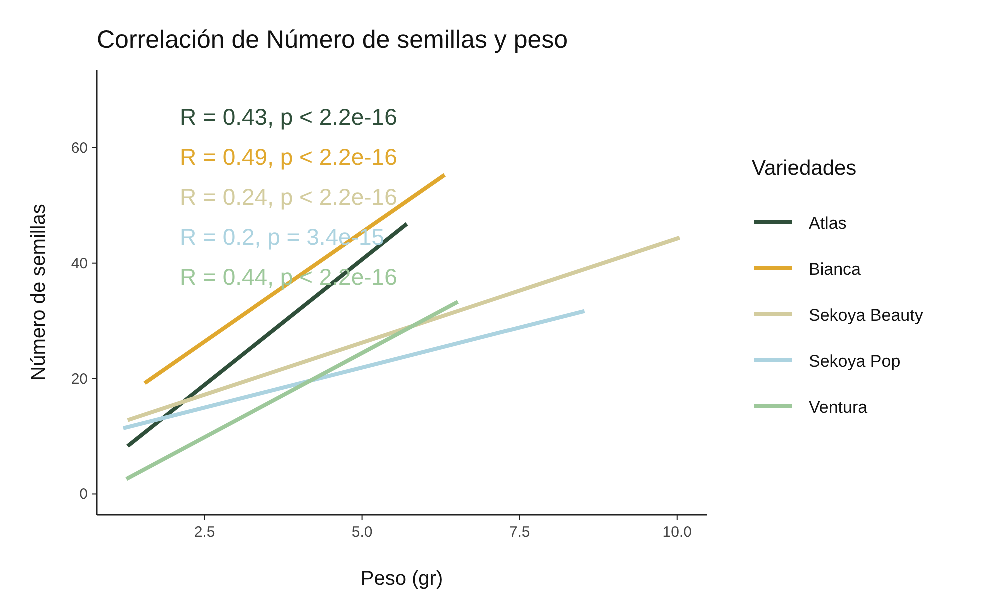 The width and height of the screenshot is (992, 601). I want to click on legend-label: Sekoya Pop, so click(855, 361).